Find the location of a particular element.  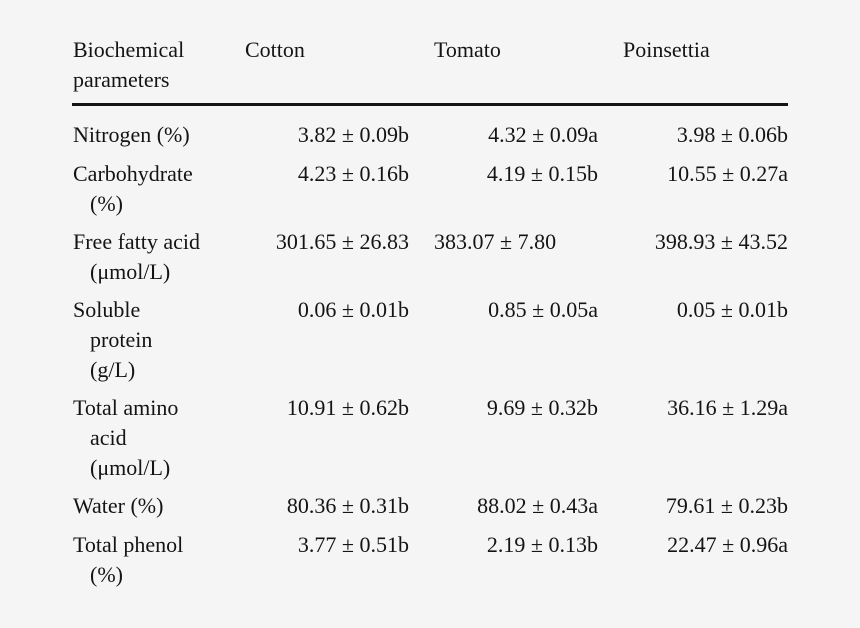

param-line: Total amino is located at coordinates (126, 407).